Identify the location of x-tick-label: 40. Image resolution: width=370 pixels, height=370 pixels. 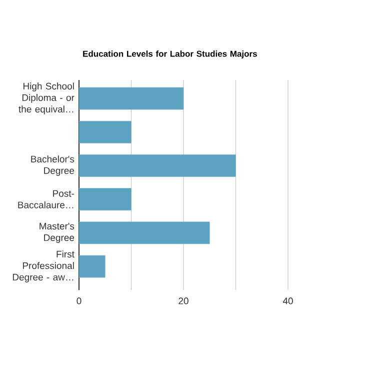
(287, 301).